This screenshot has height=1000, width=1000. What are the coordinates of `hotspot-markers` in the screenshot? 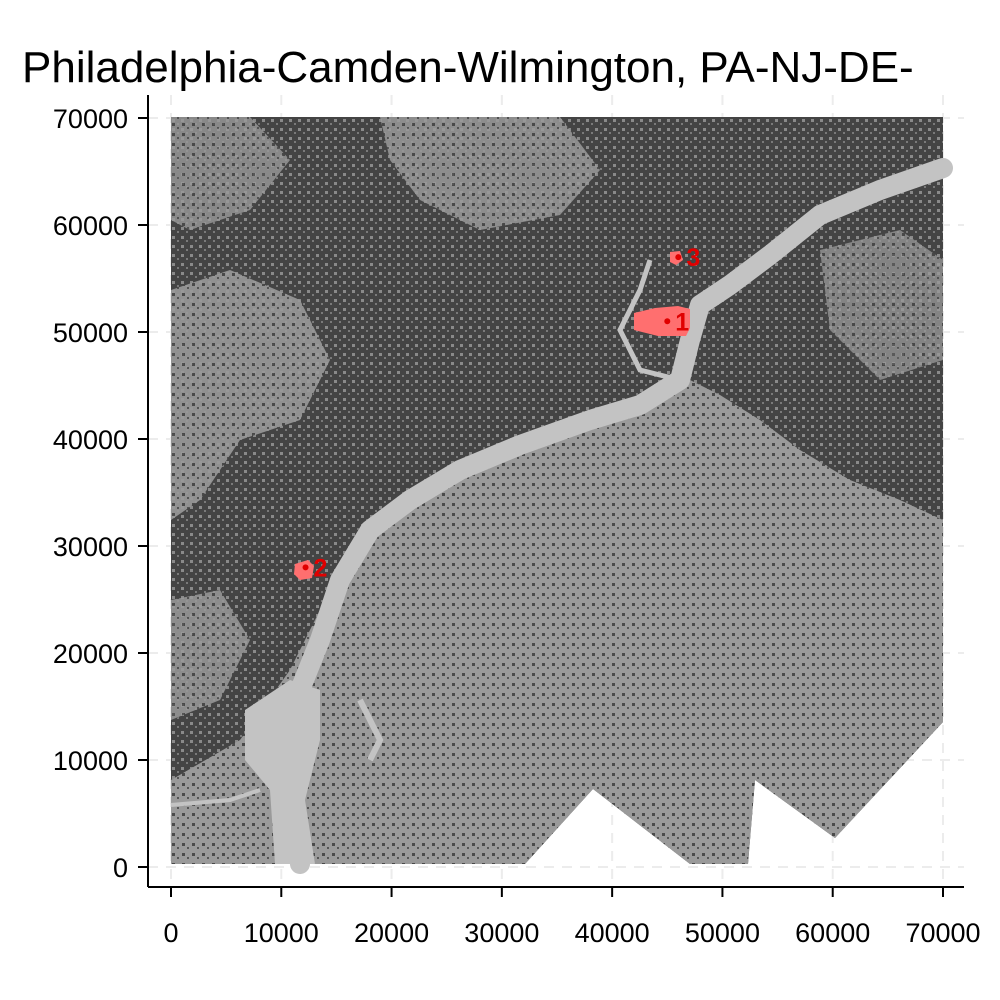 It's located at (492, 415).